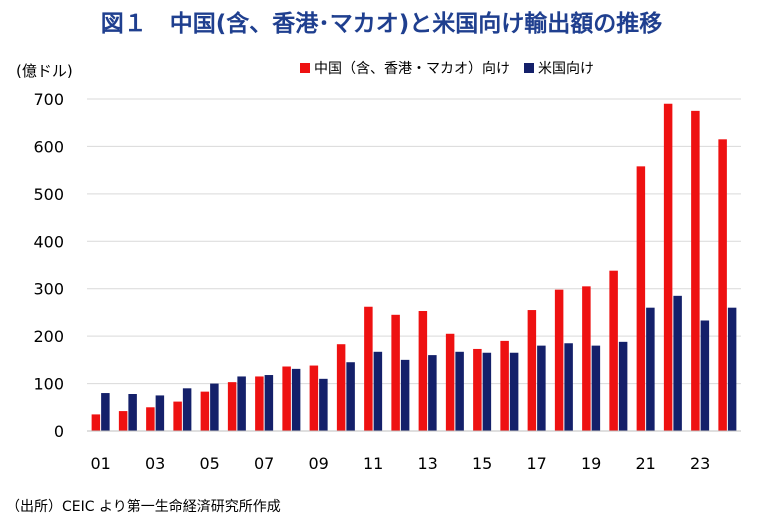 The height and width of the screenshot is (523, 763). What do you see at coordinates (318, 463) in the screenshot?
I see `x-tick-label: 09` at bounding box center [318, 463].